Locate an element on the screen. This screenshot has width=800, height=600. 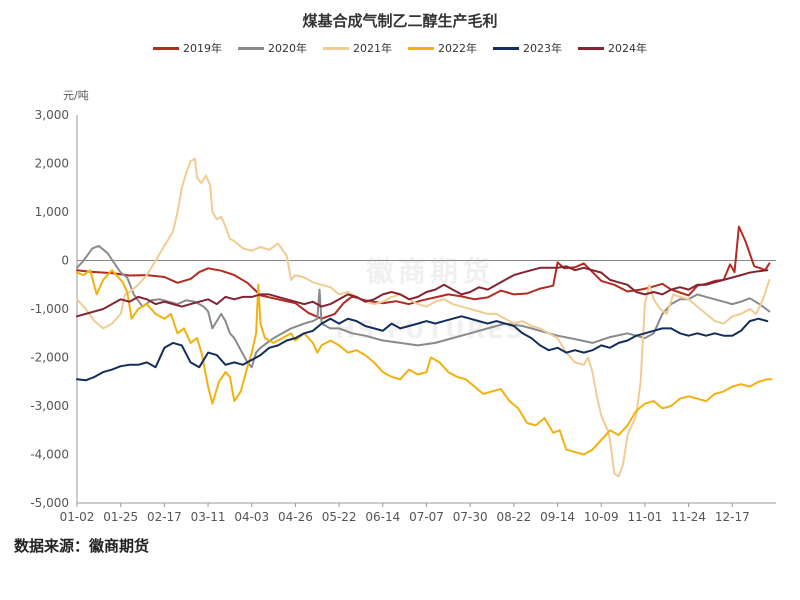
watermark-en: HS FUTURES is located at coordinates (430, 330).